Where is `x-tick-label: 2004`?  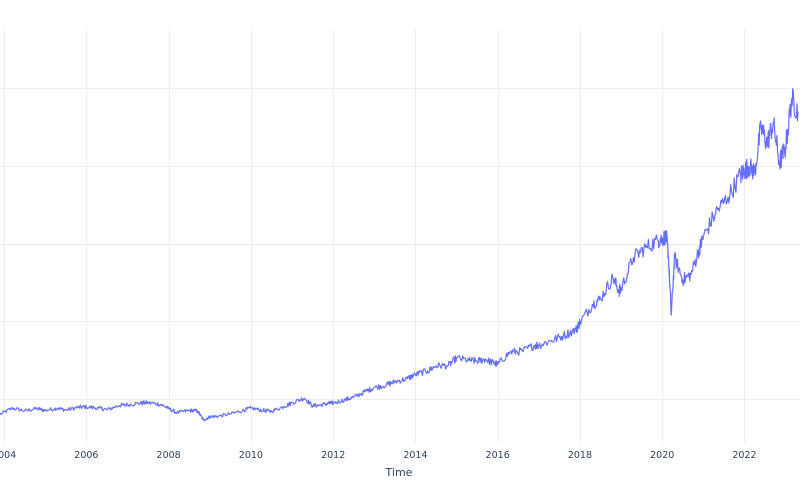
x-tick-label: 2004 is located at coordinates (8, 455).